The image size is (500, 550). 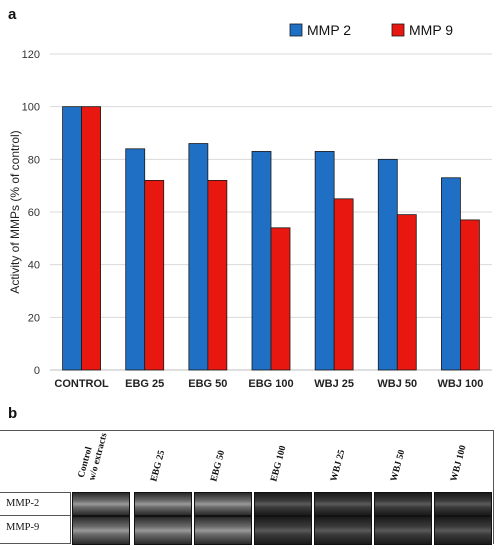 I want to click on bar-mmp9-ebg100, so click(x=280, y=299).